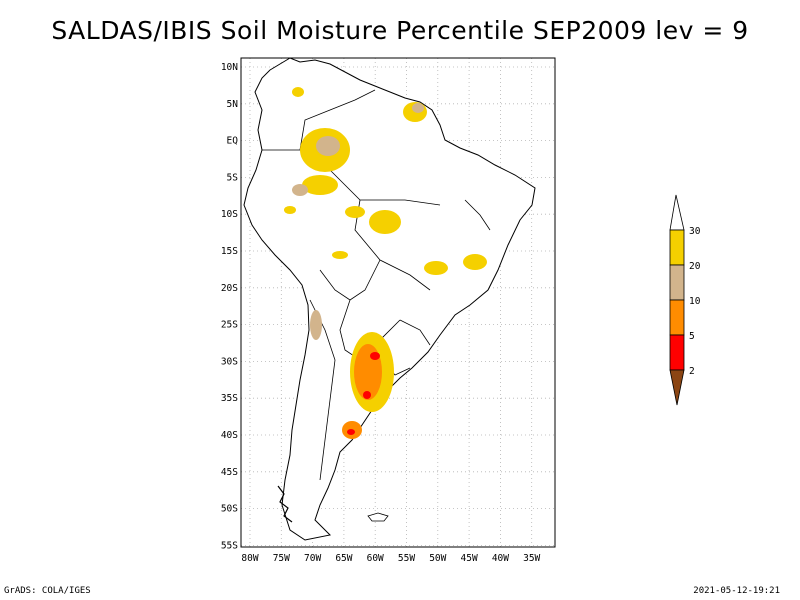  I want to click on lat-tick-label: 25S, so click(229, 325).